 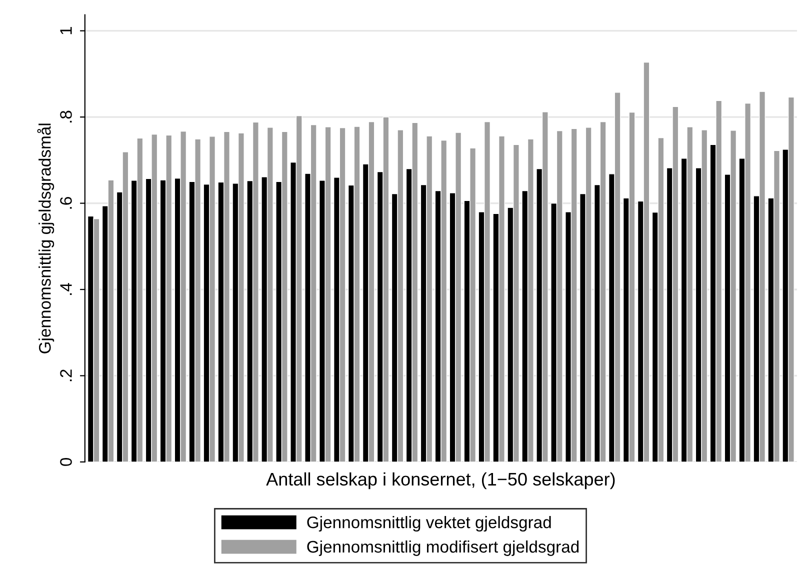 I want to click on y-tick-label: .8, so click(x=66, y=116).